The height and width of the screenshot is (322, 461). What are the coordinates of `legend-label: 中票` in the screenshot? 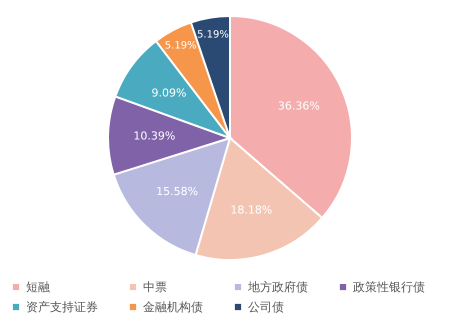 It's located at (155, 287).